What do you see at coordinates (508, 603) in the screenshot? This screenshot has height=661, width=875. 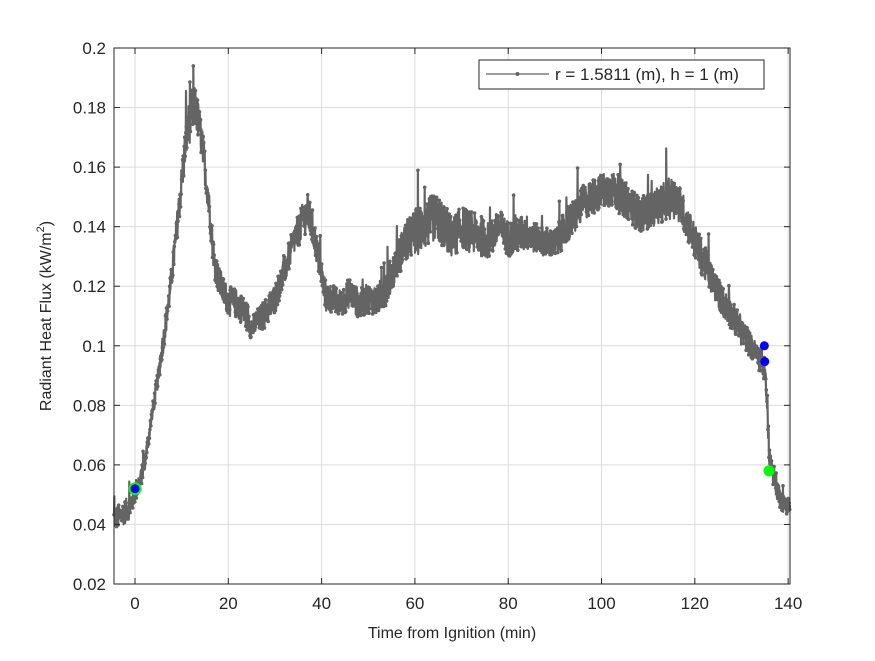 I see `x-tick-label: 80` at bounding box center [508, 603].